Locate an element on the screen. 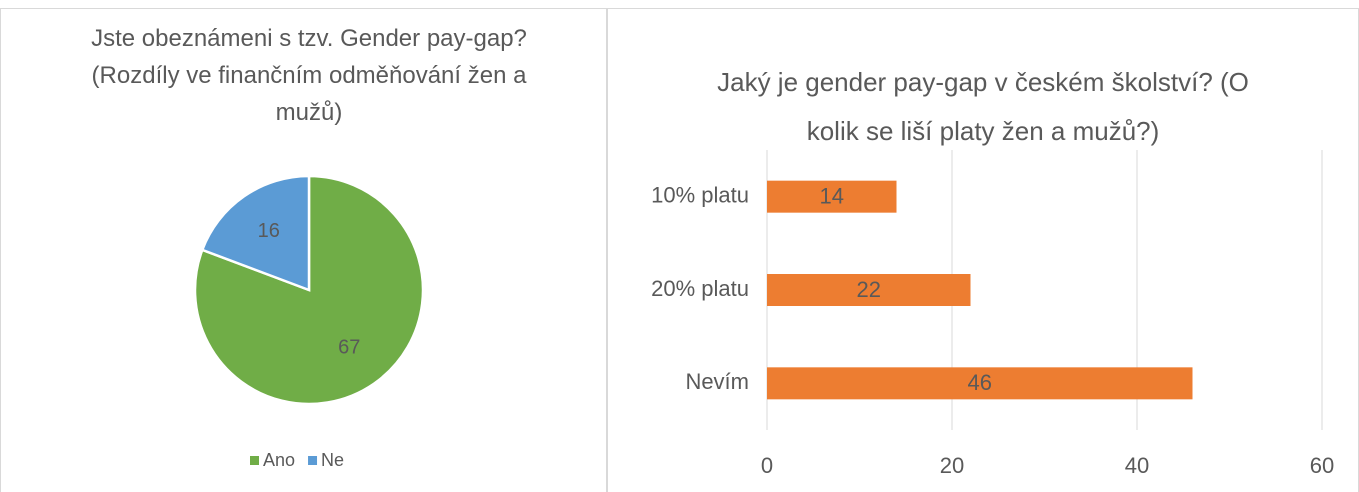 Image resolution: width=1359 pixels, height=492 pixels. pie-slice is located at coordinates (255, 233).